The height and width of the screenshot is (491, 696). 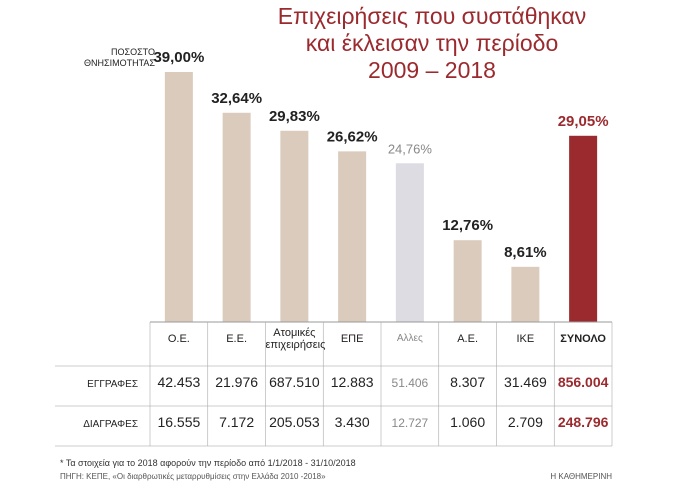 I want to click on table-value: 248.796, so click(x=583, y=422).